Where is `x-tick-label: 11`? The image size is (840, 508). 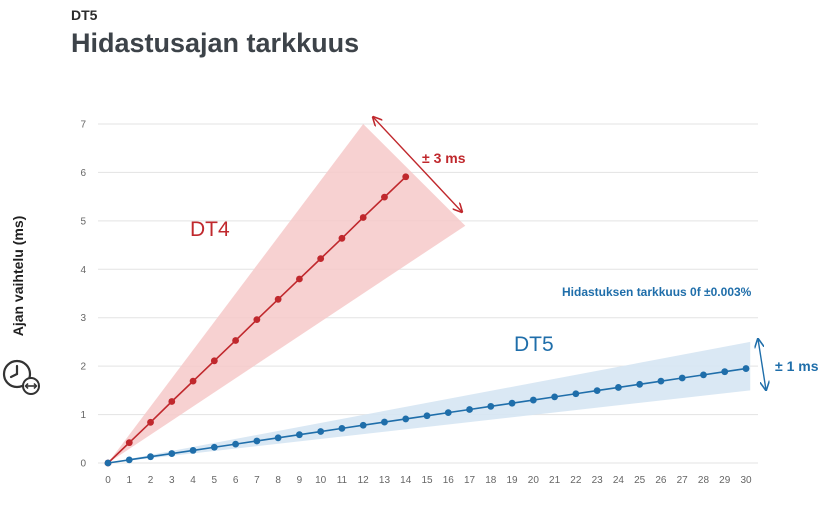 x-tick-label: 11 is located at coordinates (342, 480).